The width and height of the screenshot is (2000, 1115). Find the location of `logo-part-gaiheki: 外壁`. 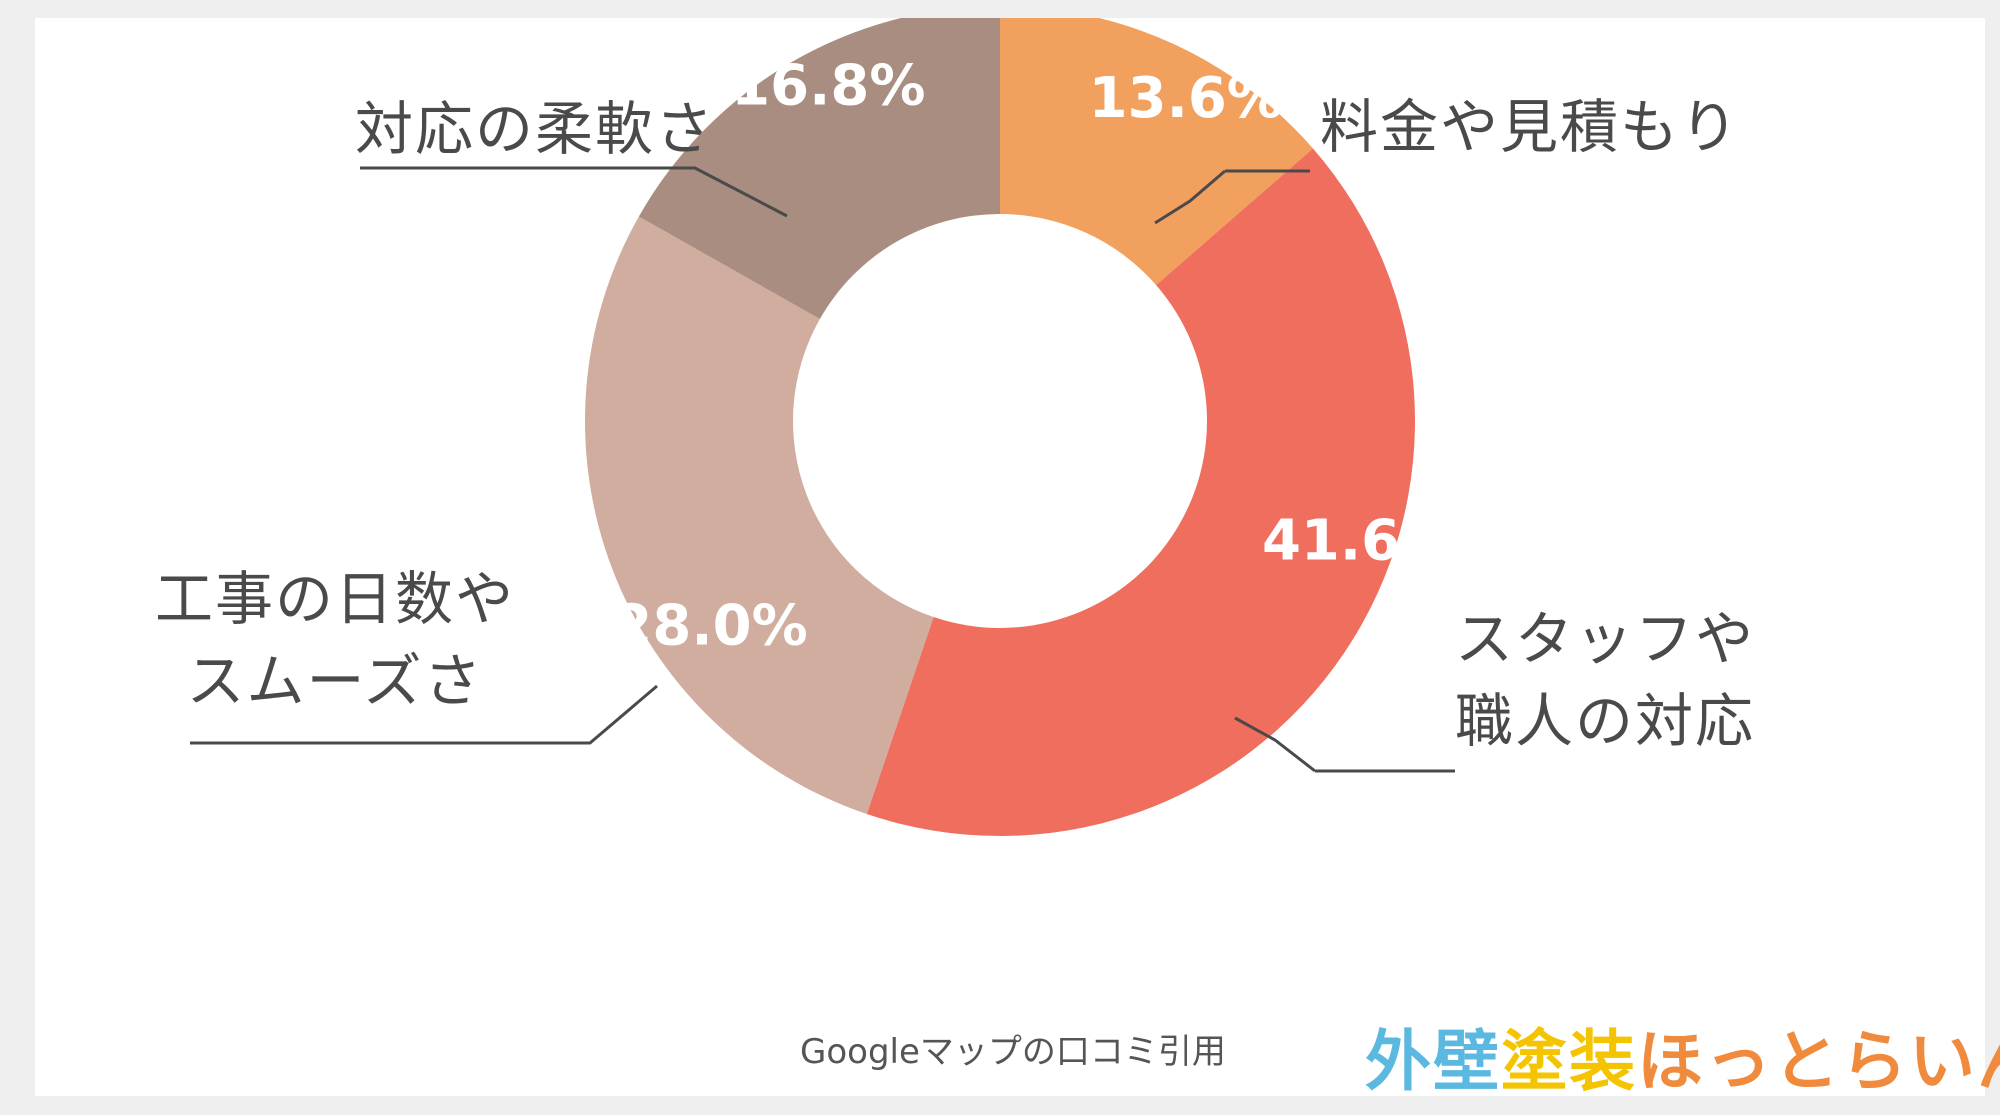

logo-part-gaiheki: 外壁 is located at coordinates (1433, 1061).